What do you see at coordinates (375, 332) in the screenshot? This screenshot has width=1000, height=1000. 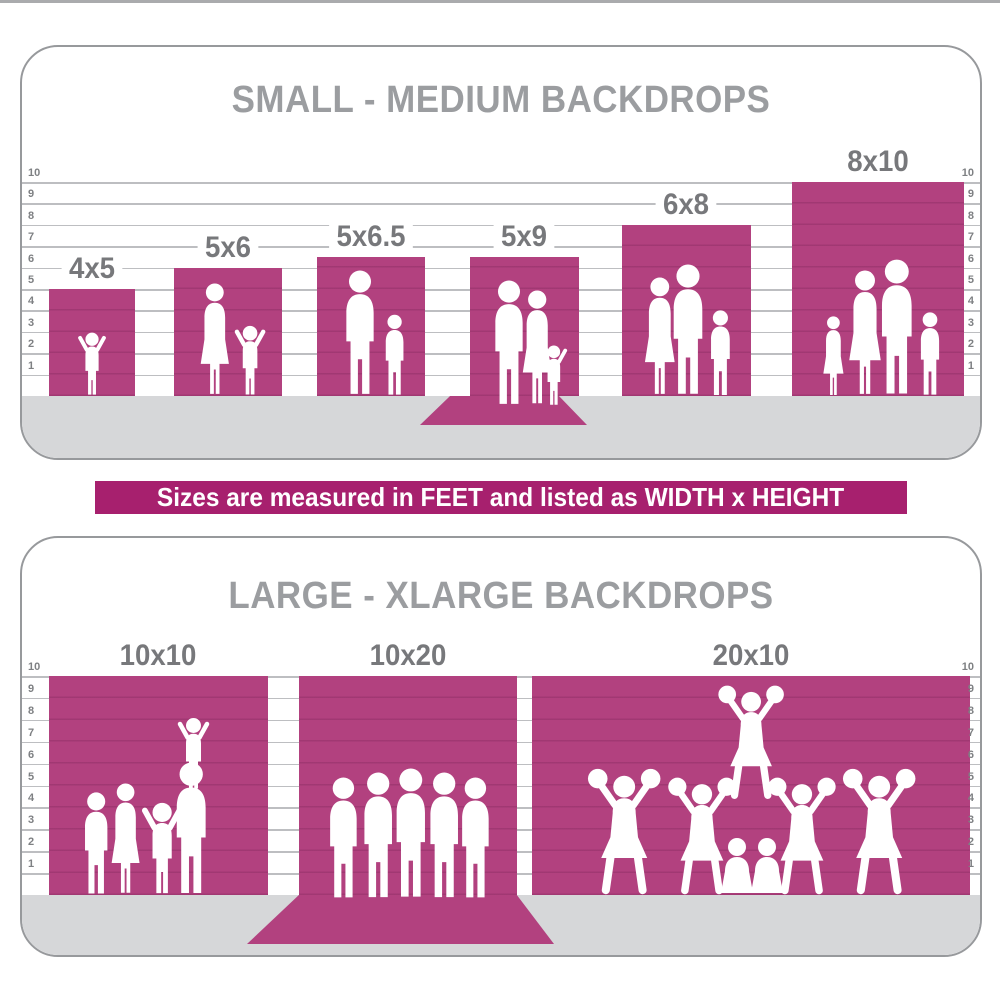 I see `father-with-son-silhouette` at bounding box center [375, 332].